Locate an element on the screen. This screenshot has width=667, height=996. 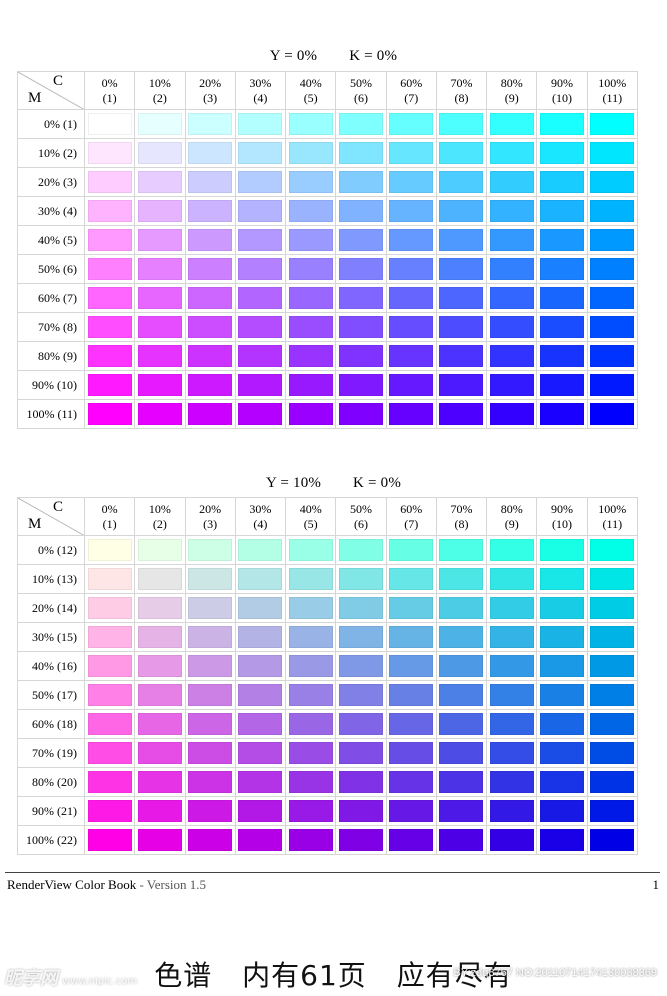
column-header: 90% (10) is located at coordinates (562, 91).